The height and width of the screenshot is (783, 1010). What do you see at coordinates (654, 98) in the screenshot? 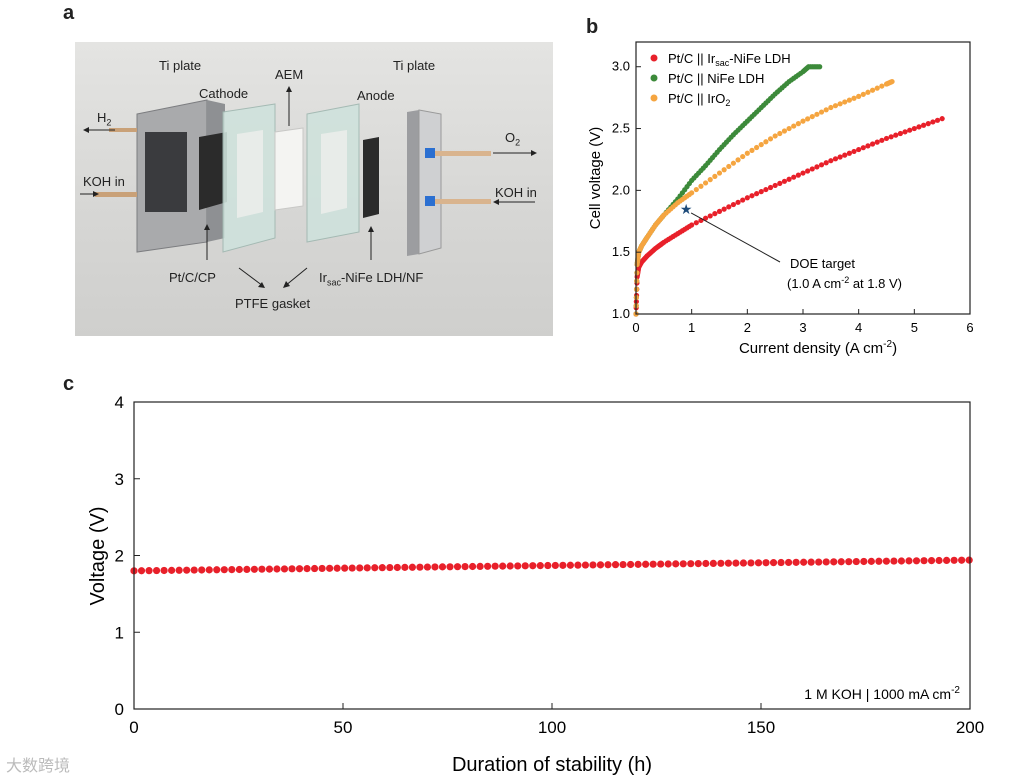
I see `legend-marker-iro2` at bounding box center [654, 98].